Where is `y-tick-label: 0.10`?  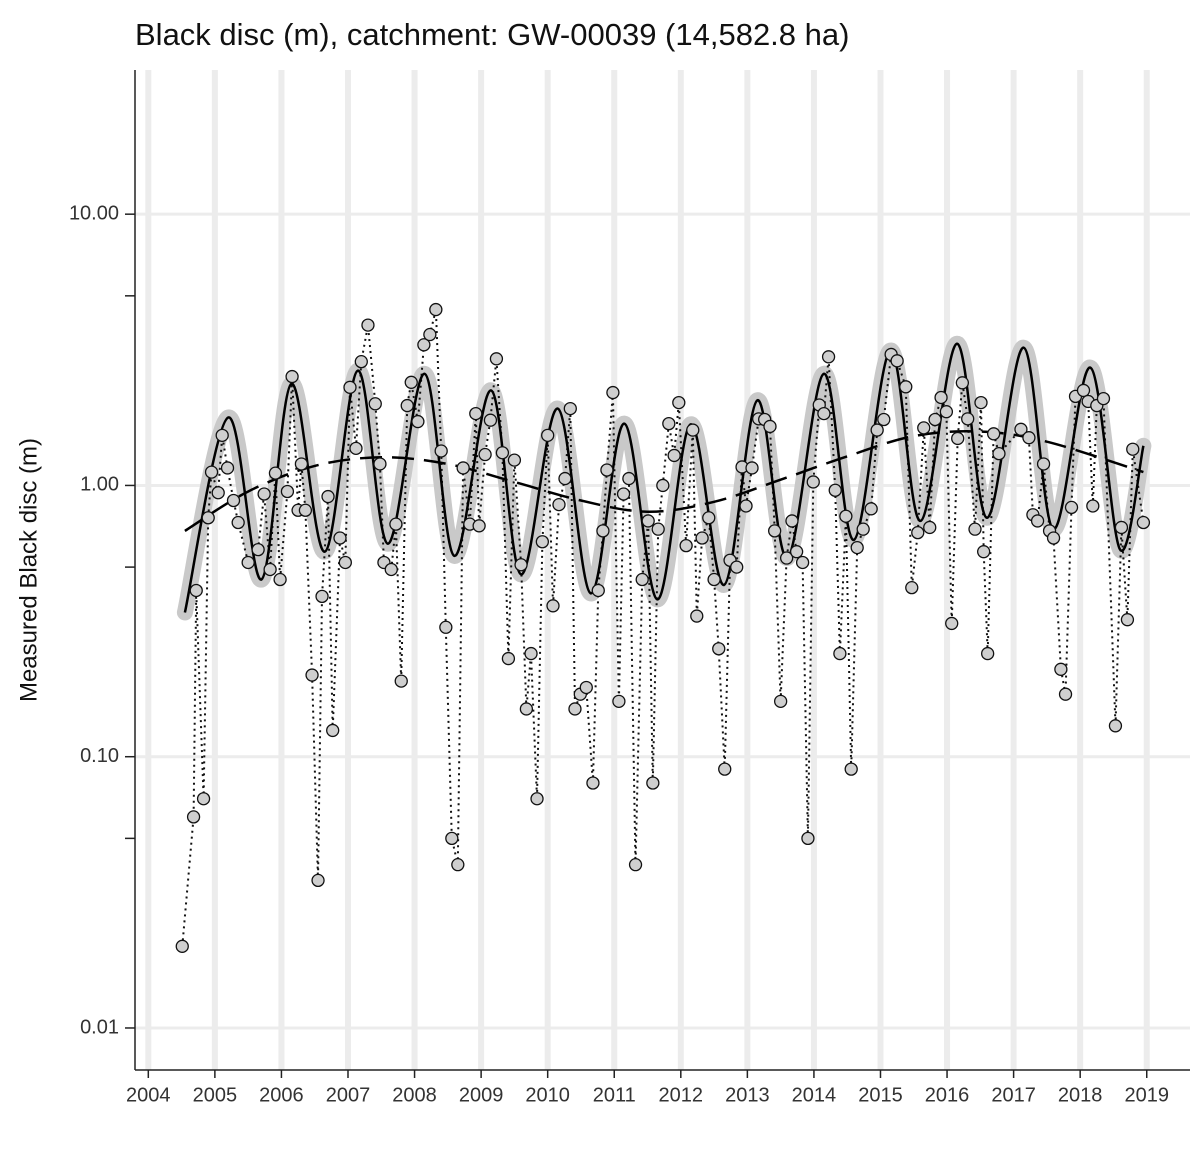
y-tick-label: 0.10 is located at coordinates (99, 756).